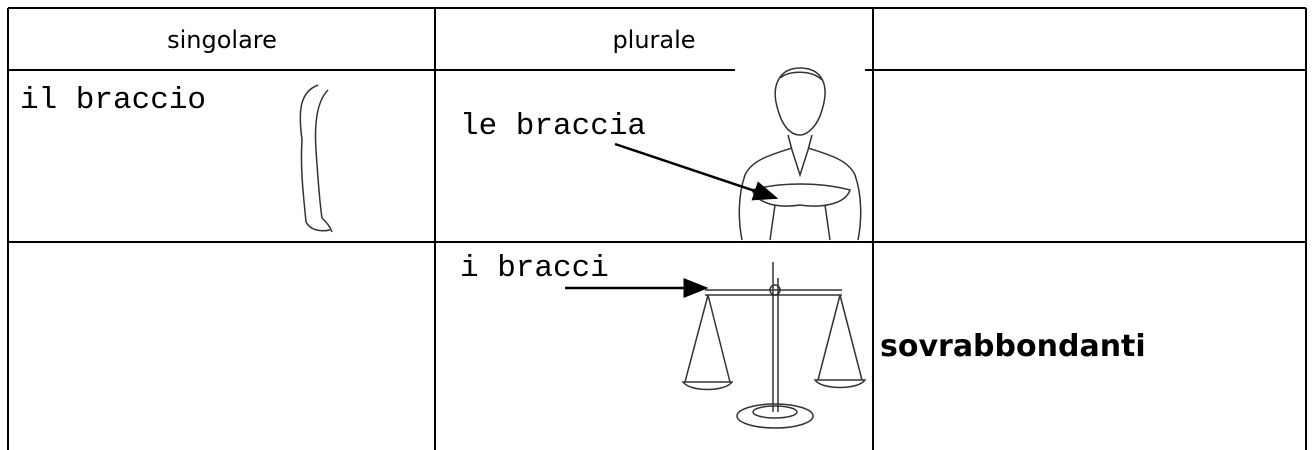 This screenshot has height=450, width=1313. Describe the element at coordinates (553, 126) in the screenshot. I see `cell-text: le braccia` at that location.